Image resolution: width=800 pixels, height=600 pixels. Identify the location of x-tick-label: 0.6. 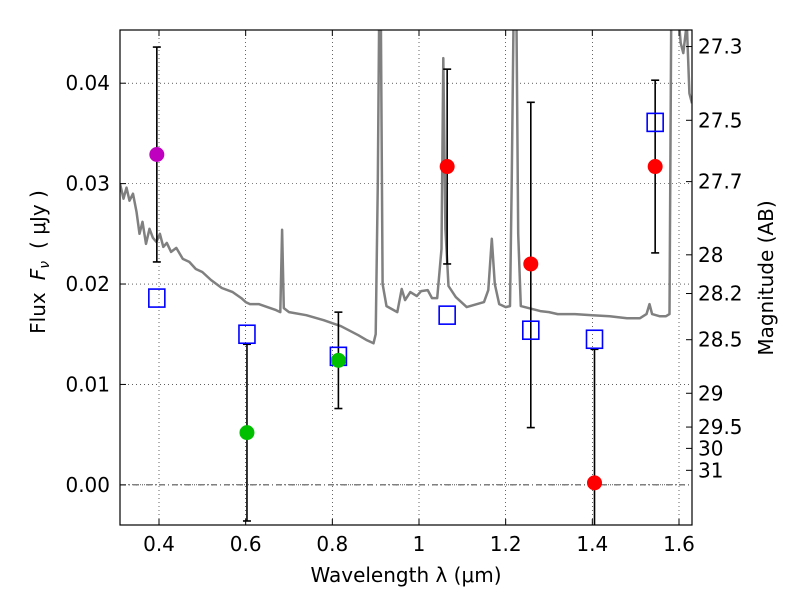
(246, 544).